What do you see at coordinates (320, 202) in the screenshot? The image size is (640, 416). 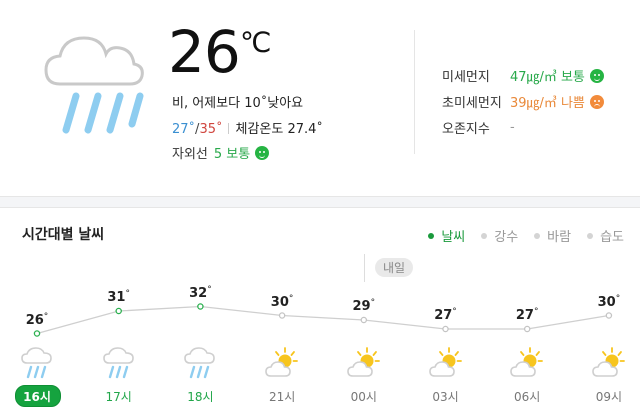 I see `section-separator` at bounding box center [320, 202].